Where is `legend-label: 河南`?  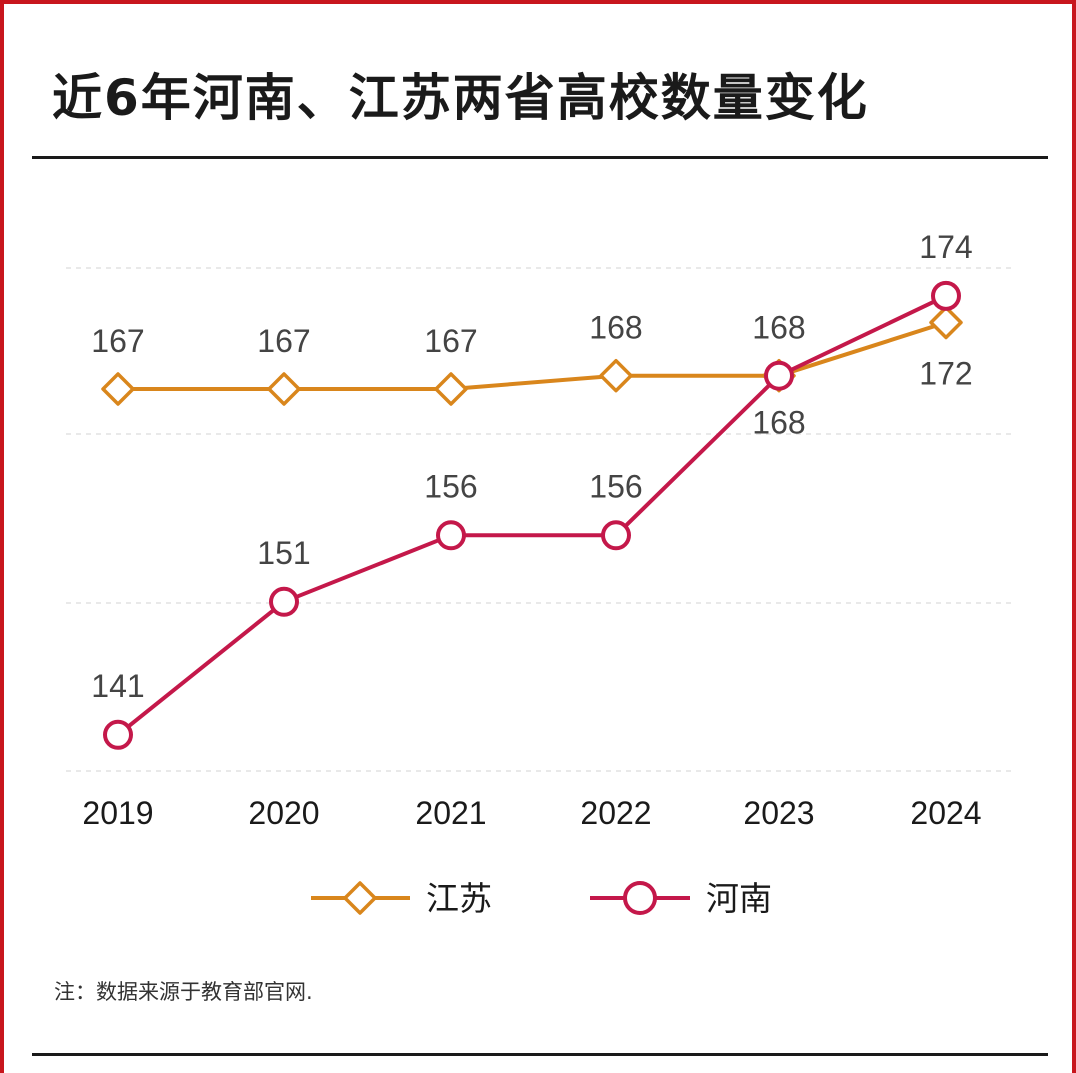
legend-label: 河南 is located at coordinates (739, 898).